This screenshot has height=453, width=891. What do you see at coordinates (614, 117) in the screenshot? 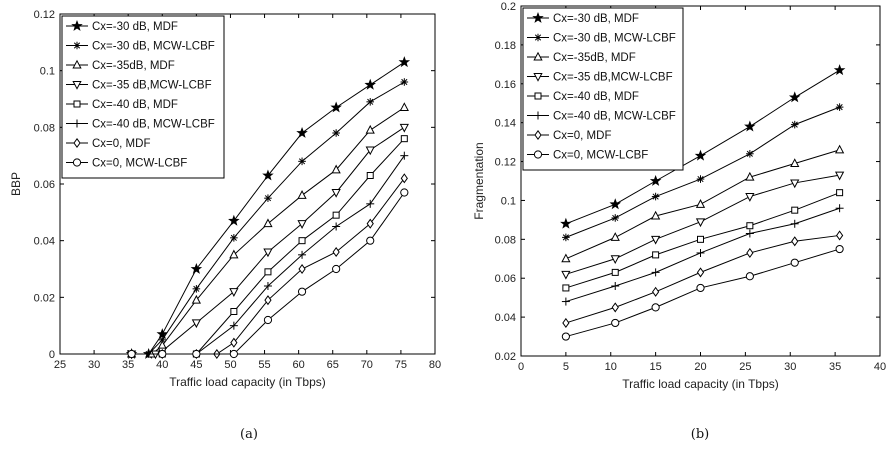
I see `legend-label: Cx=-40 dB, MCW-LCBF` at bounding box center [614, 117].